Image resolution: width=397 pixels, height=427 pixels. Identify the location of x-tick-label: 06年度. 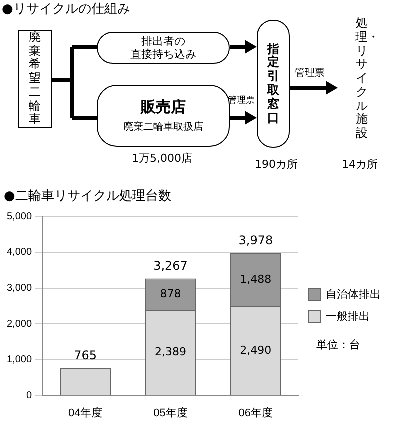
(256, 413).